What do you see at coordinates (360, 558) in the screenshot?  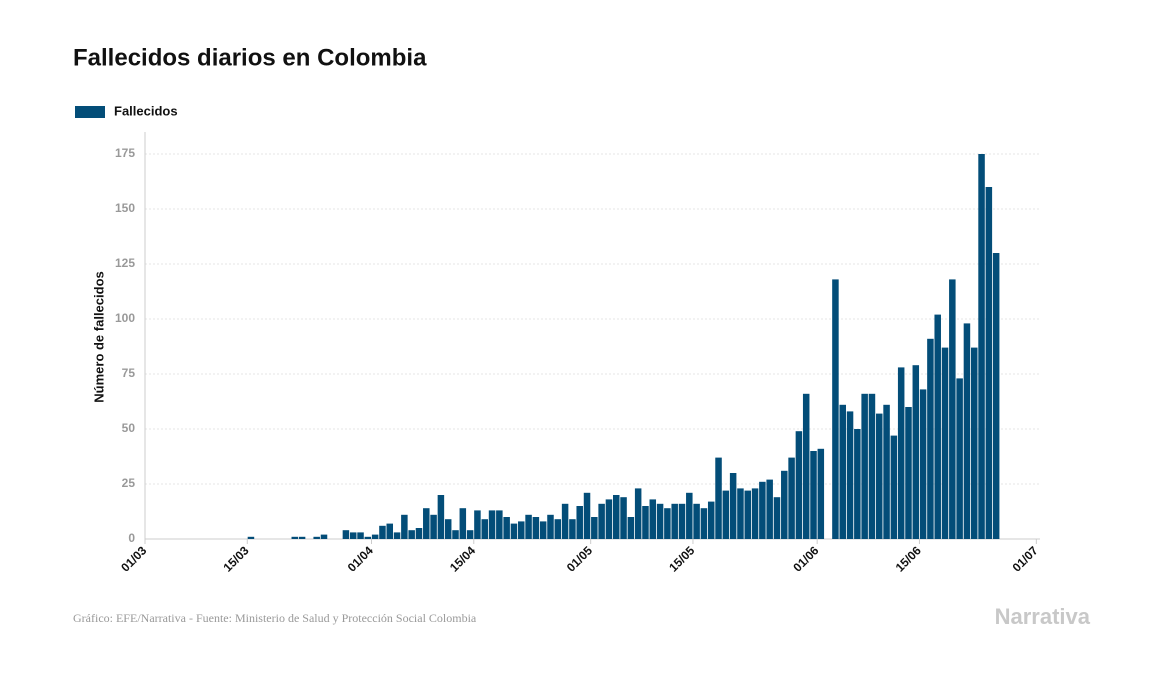 I see `x-tick-label: 01/04` at bounding box center [360, 558].